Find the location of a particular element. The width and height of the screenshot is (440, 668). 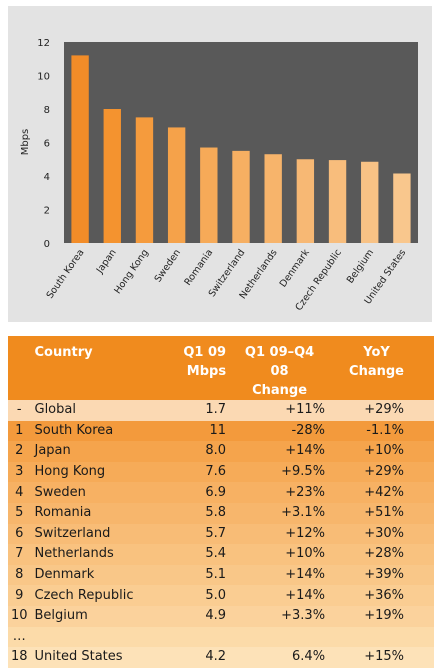

x-tick-label: Japan is located at coordinates (106, 261).